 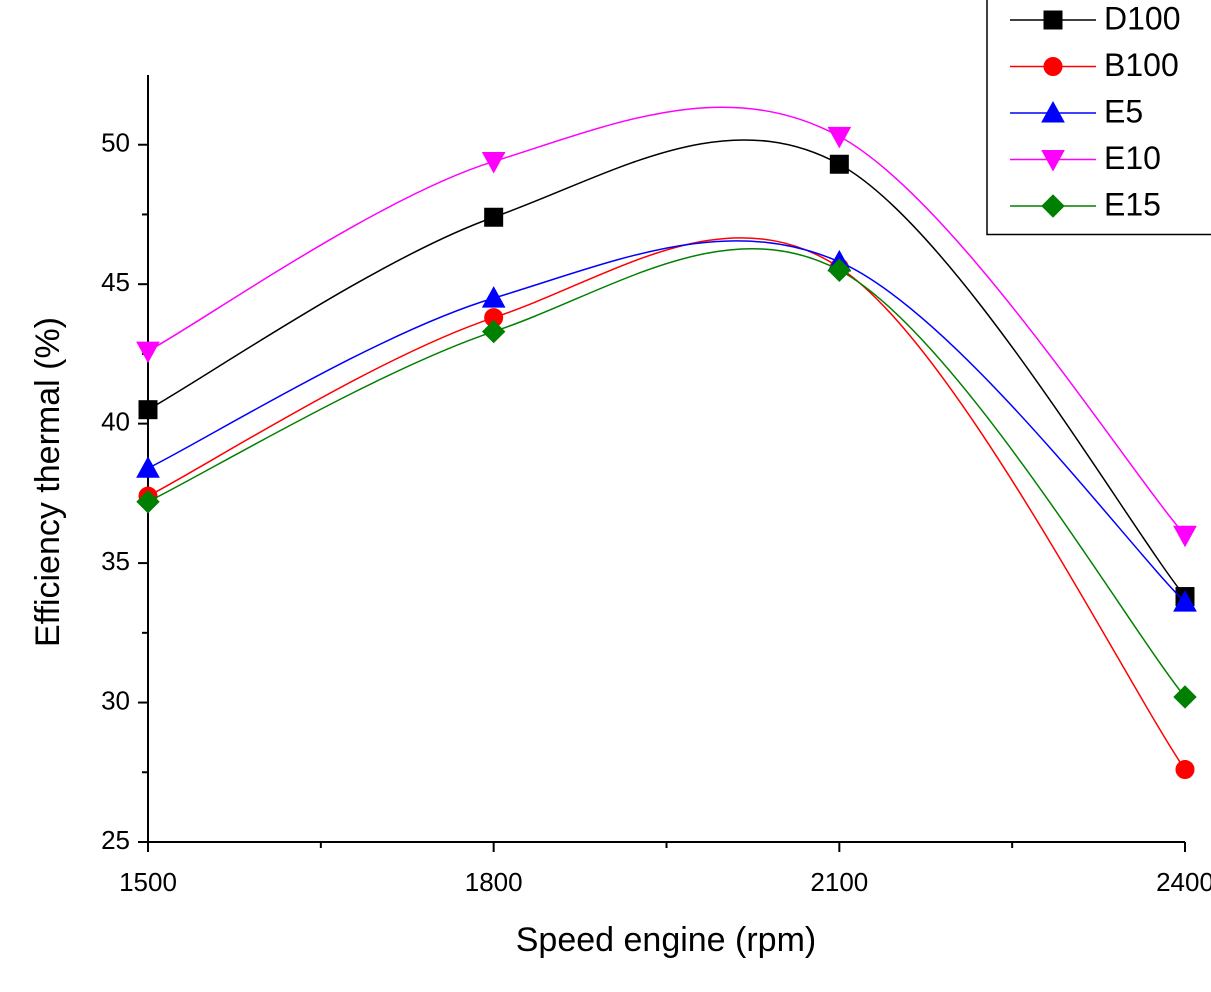 I want to click on x-tick-label: 1800, so click(x=494, y=882).